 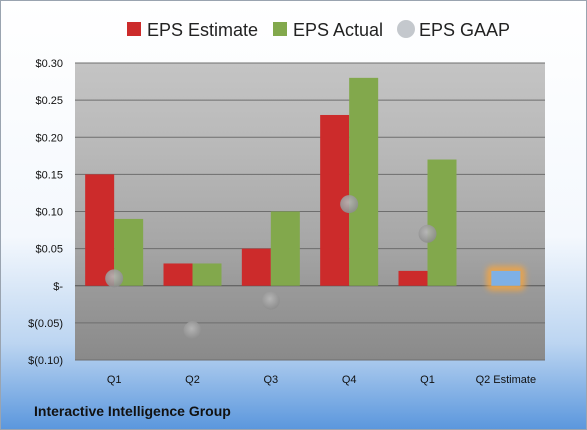 I want to click on y-tick-label: $0.10, so click(x=49, y=213).